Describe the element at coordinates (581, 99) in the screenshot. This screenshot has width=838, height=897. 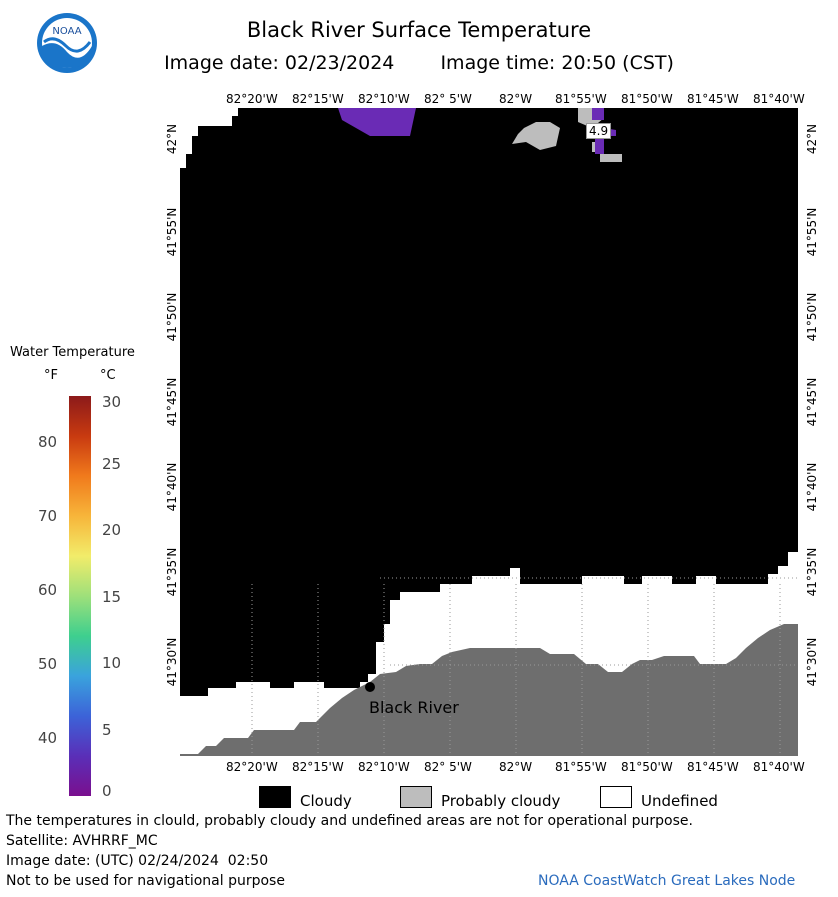
I see `lon-tick-top: 81°55'W` at that location.